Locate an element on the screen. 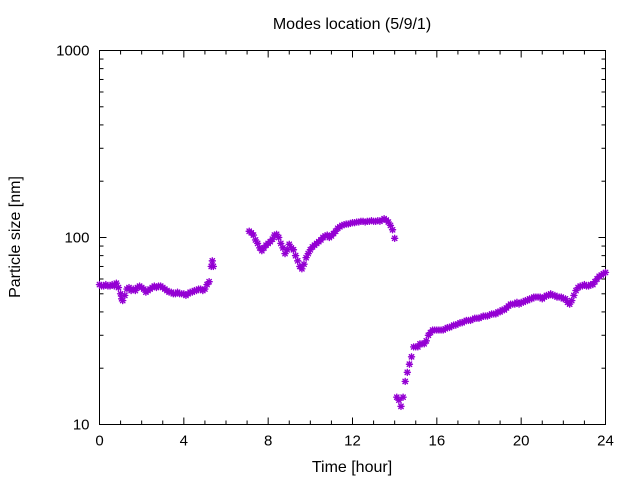  y-tick-labels: 10 100 1000 is located at coordinates (72, 238).